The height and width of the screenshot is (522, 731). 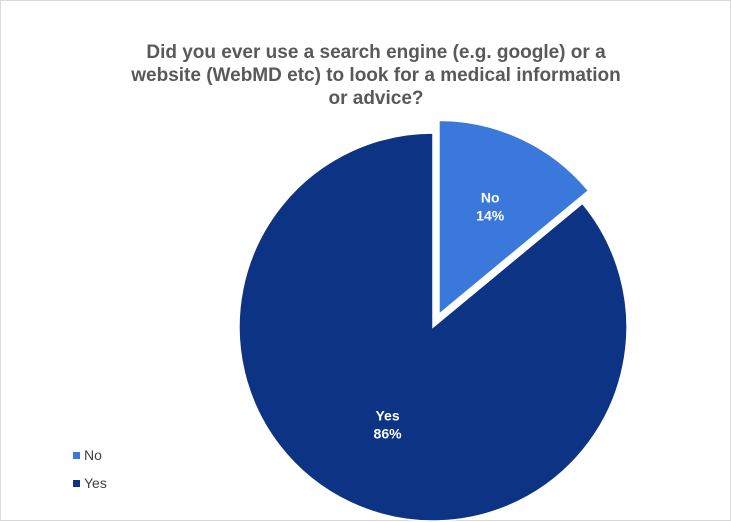 What do you see at coordinates (490, 197) in the screenshot?
I see `slice-label-no-name: No` at bounding box center [490, 197].